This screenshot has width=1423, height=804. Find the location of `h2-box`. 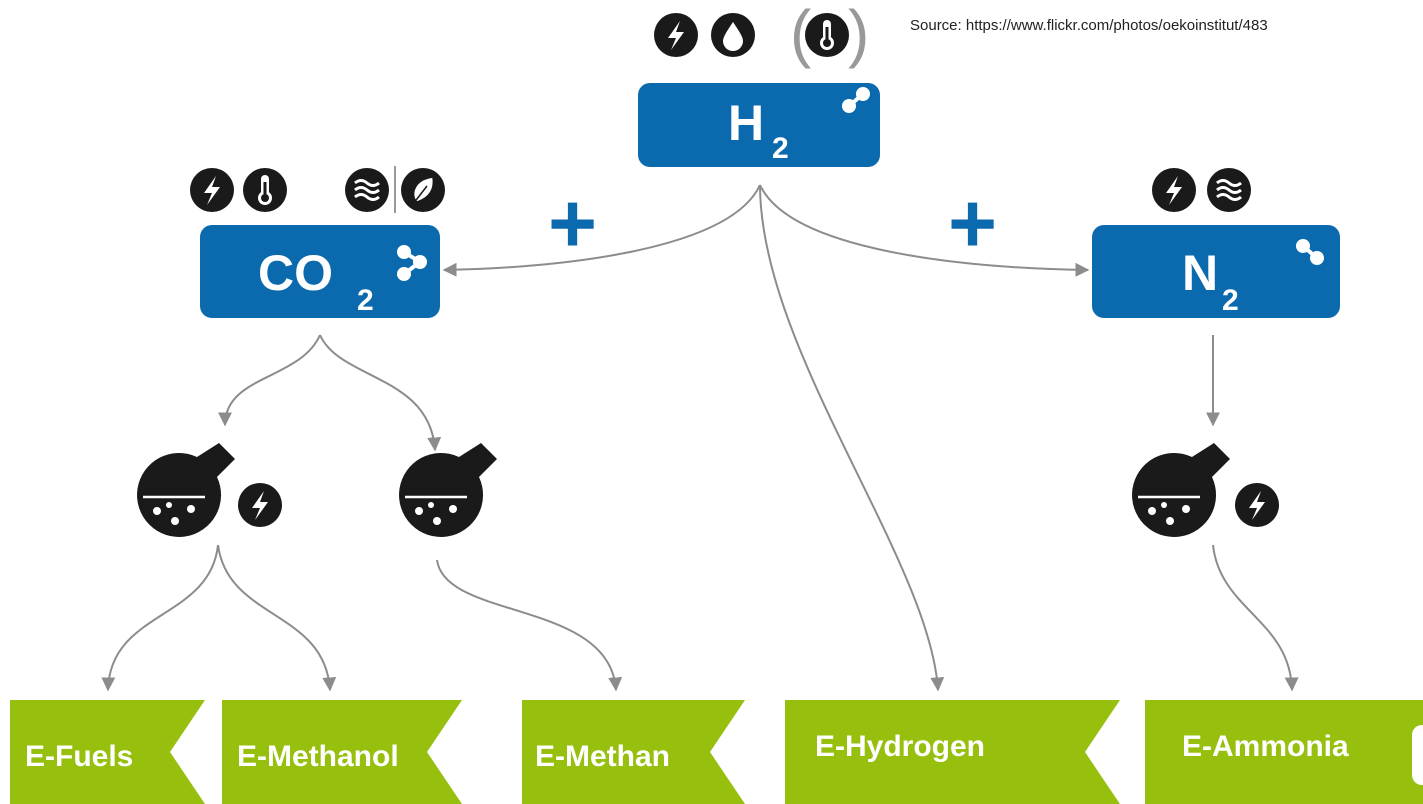

h2-box is located at coordinates (759, 125).